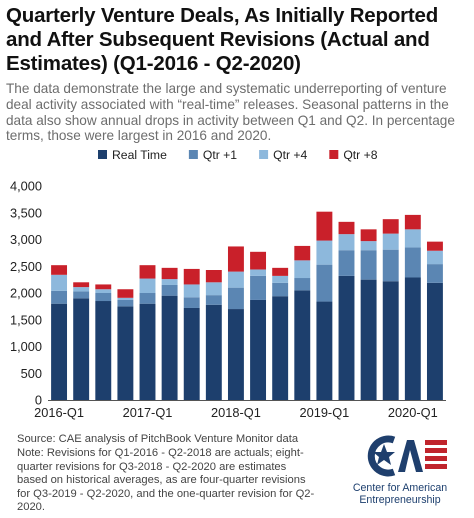 The height and width of the screenshot is (518, 474). Describe the element at coordinates (324, 283) in the screenshot. I see `bar-Q1-2019-s1` at that location.